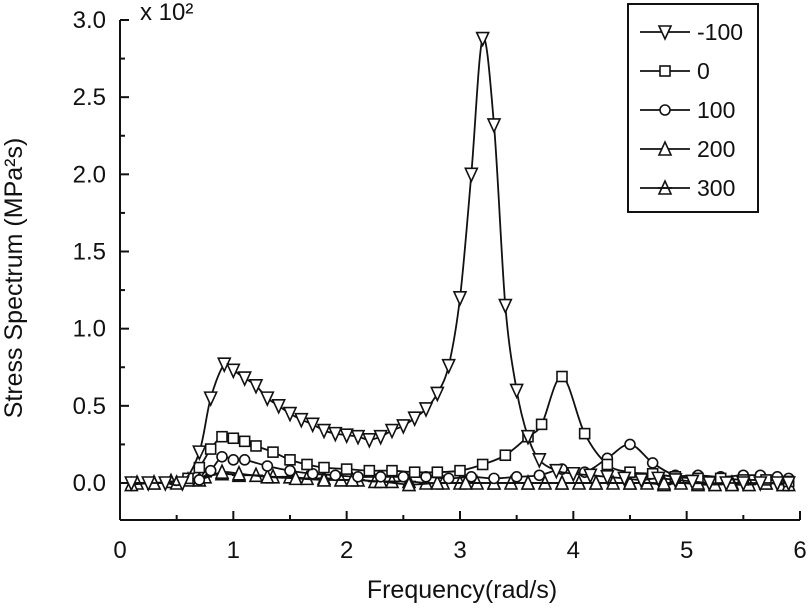  I want to click on y-axis-multiplier: x 10², so click(166, 13).